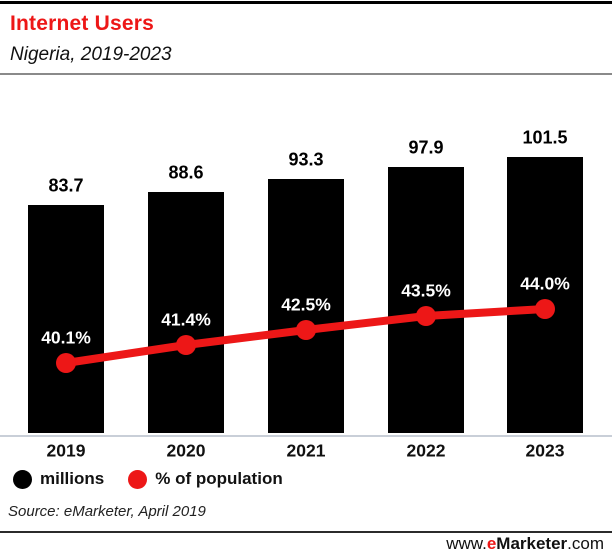 The height and width of the screenshot is (552, 612). Describe the element at coordinates (306, 304) in the screenshot. I see `pct-label-2021: 42.5%` at that location.